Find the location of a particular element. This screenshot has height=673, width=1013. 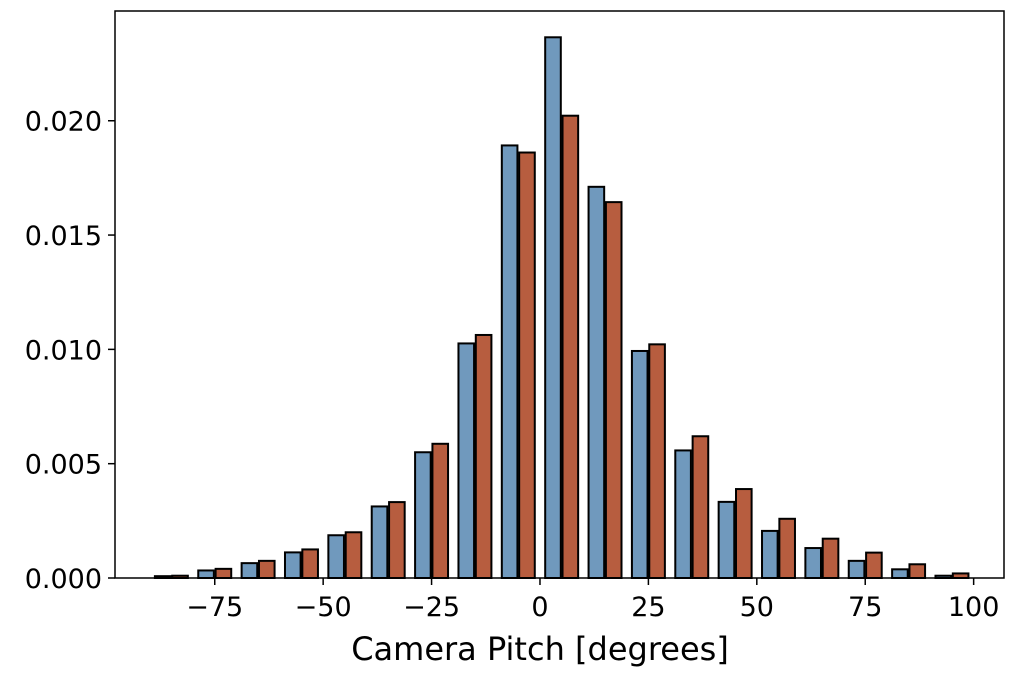

x-tick-label: −50 is located at coordinates (323, 607).